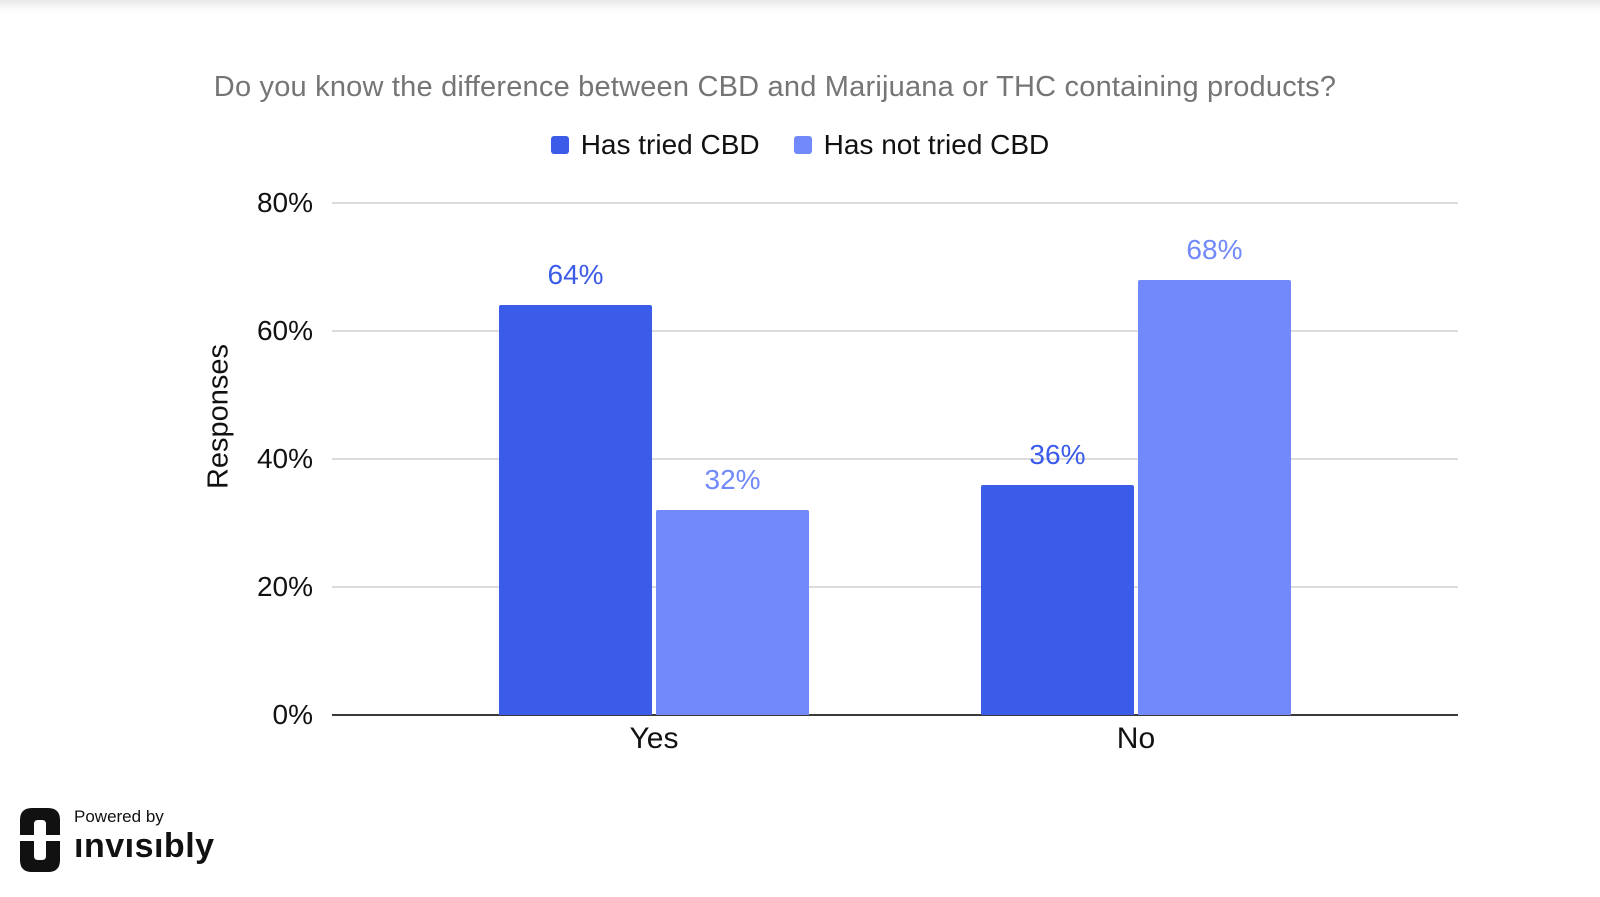 This screenshot has width=1600, height=897. I want to click on chart-legend: Has tried CBD Has not tried CBD, so click(800, 145).